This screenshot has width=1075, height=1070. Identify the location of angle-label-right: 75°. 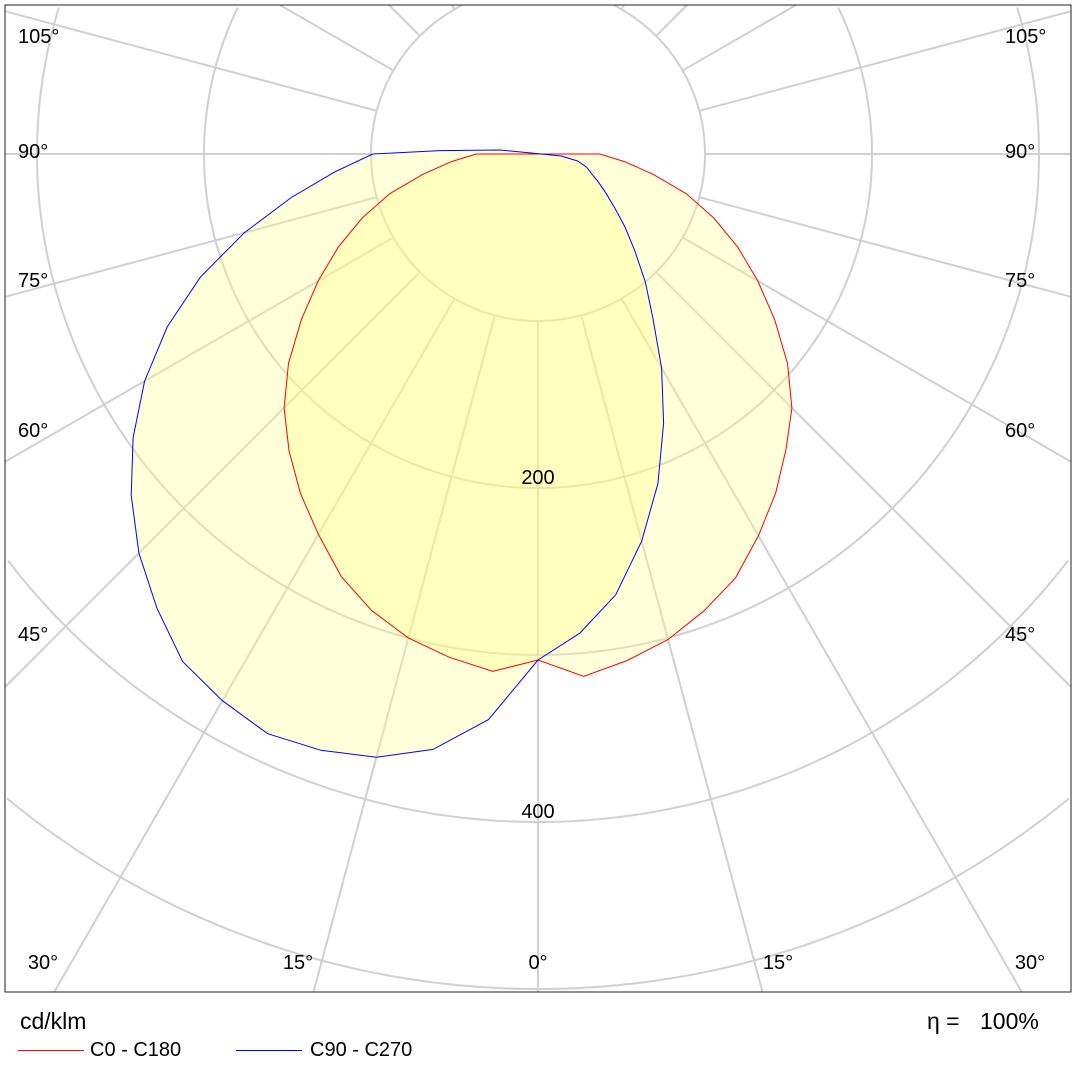
(1020, 281).